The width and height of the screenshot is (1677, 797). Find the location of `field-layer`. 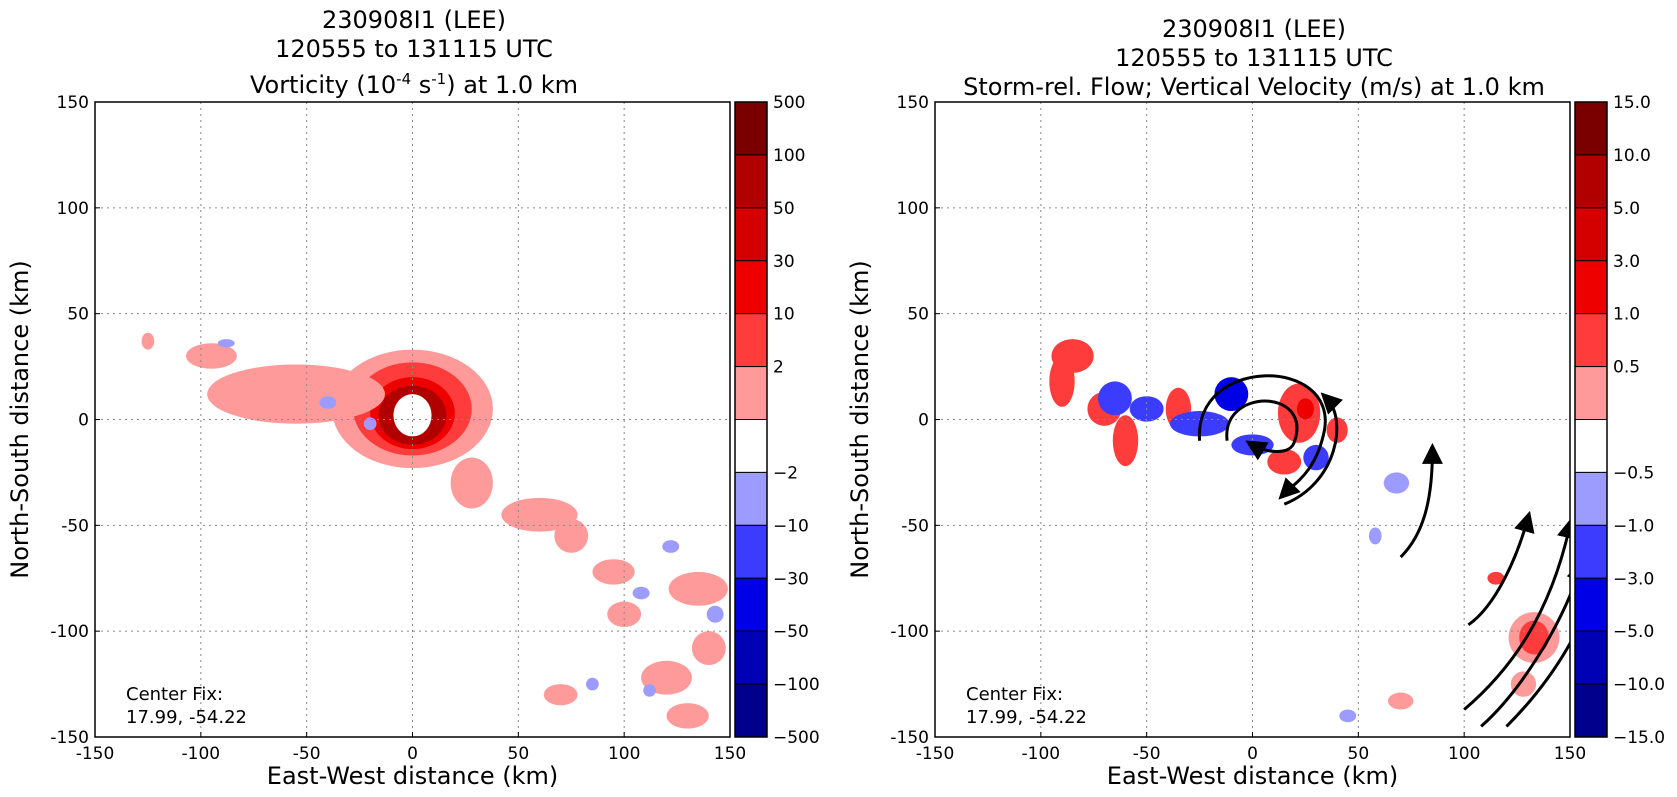

field-layer is located at coordinates (1304, 531).